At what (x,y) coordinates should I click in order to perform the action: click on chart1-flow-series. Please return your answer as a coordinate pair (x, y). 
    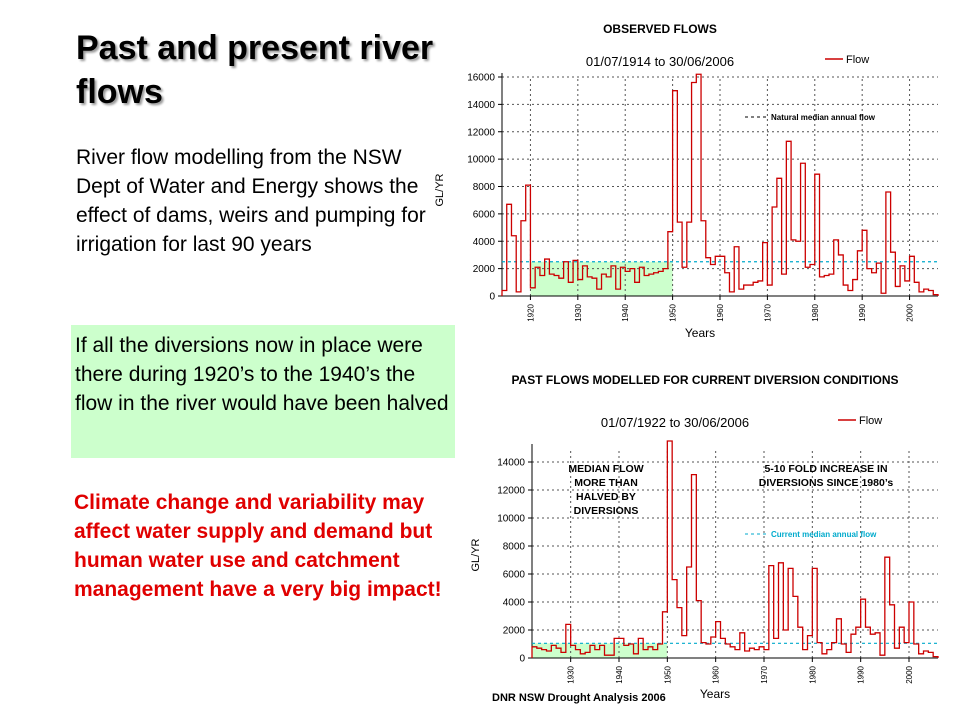
    Looking at the image, I should click on (720, 184).